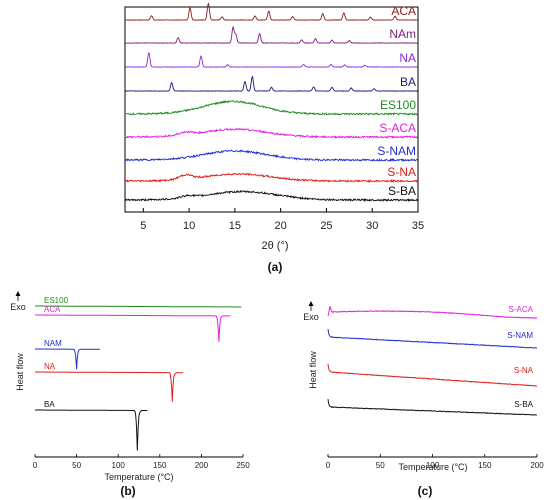  I want to click on xrd-x-tick-label: 5, so click(143, 226).